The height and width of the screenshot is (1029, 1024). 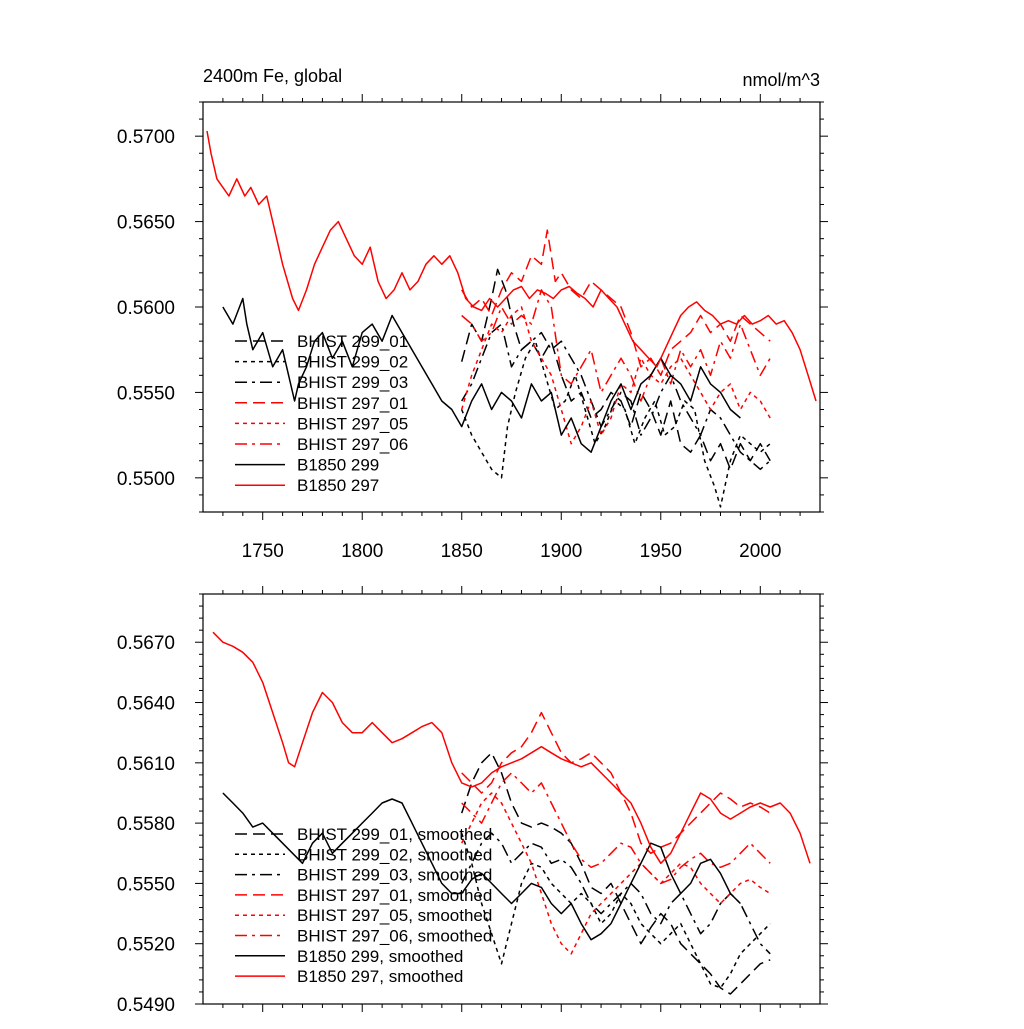 I want to click on legend-label-5: BHIST 297_06, so click(x=352, y=444).